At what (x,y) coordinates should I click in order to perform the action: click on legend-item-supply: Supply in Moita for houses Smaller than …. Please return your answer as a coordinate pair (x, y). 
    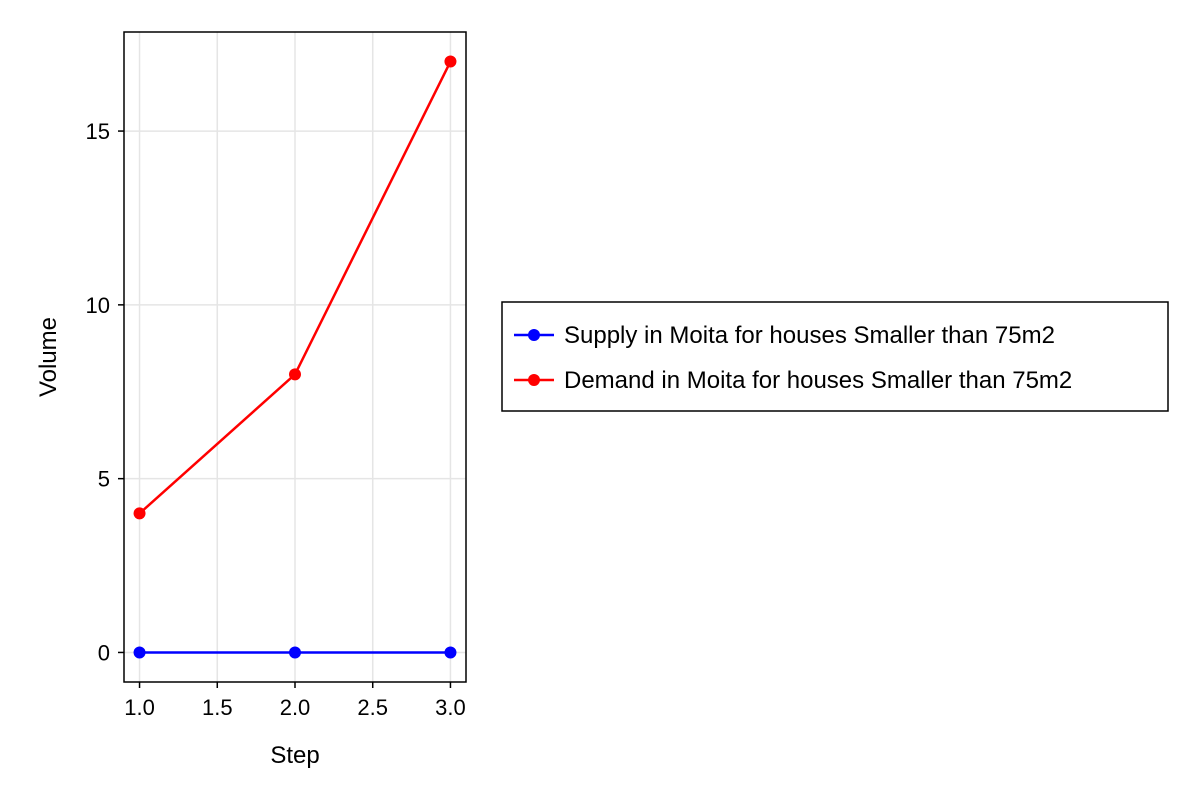
    Looking at the image, I should click on (784, 335).